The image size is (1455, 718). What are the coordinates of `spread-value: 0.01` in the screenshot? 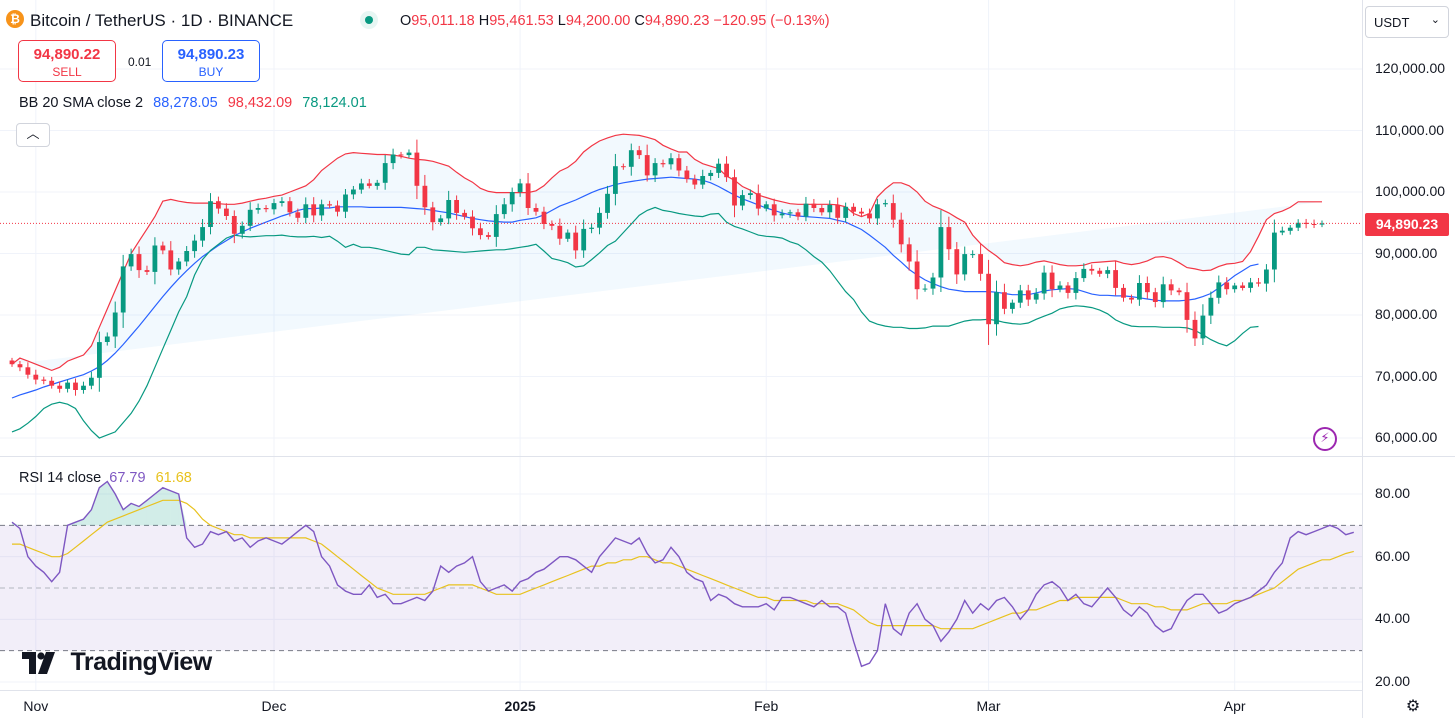 It's located at (140, 62).